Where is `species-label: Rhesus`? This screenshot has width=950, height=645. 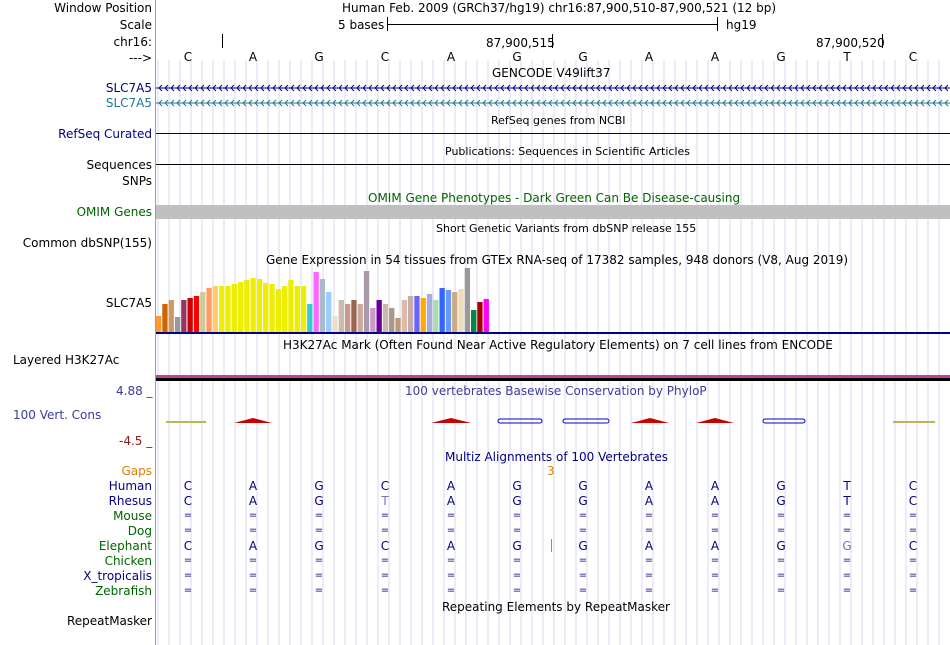
species-label: Rhesus is located at coordinates (130, 501).